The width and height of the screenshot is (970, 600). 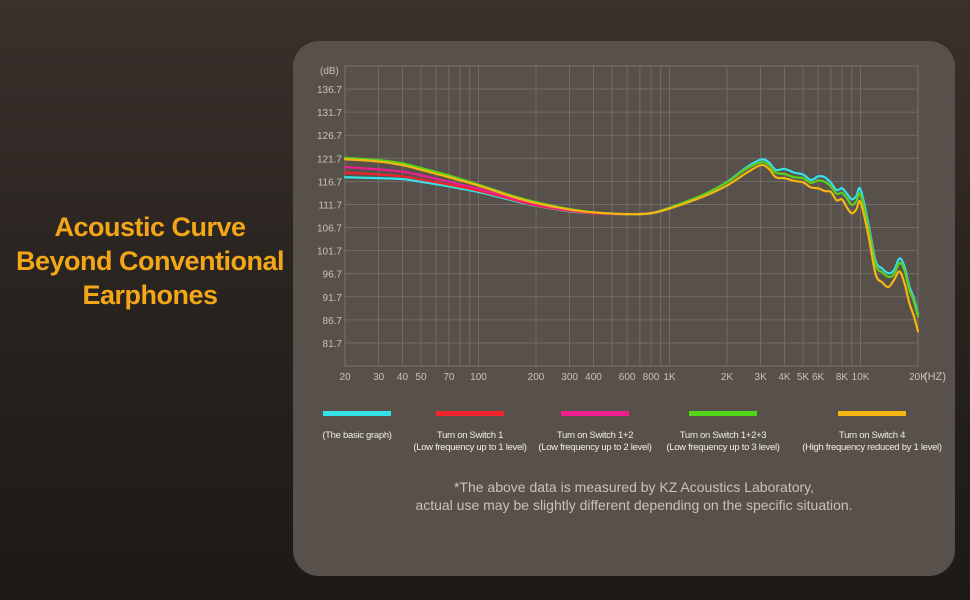 What do you see at coordinates (333, 275) in the screenshot?
I see `y-tick-label: 96.7` at bounding box center [333, 275].